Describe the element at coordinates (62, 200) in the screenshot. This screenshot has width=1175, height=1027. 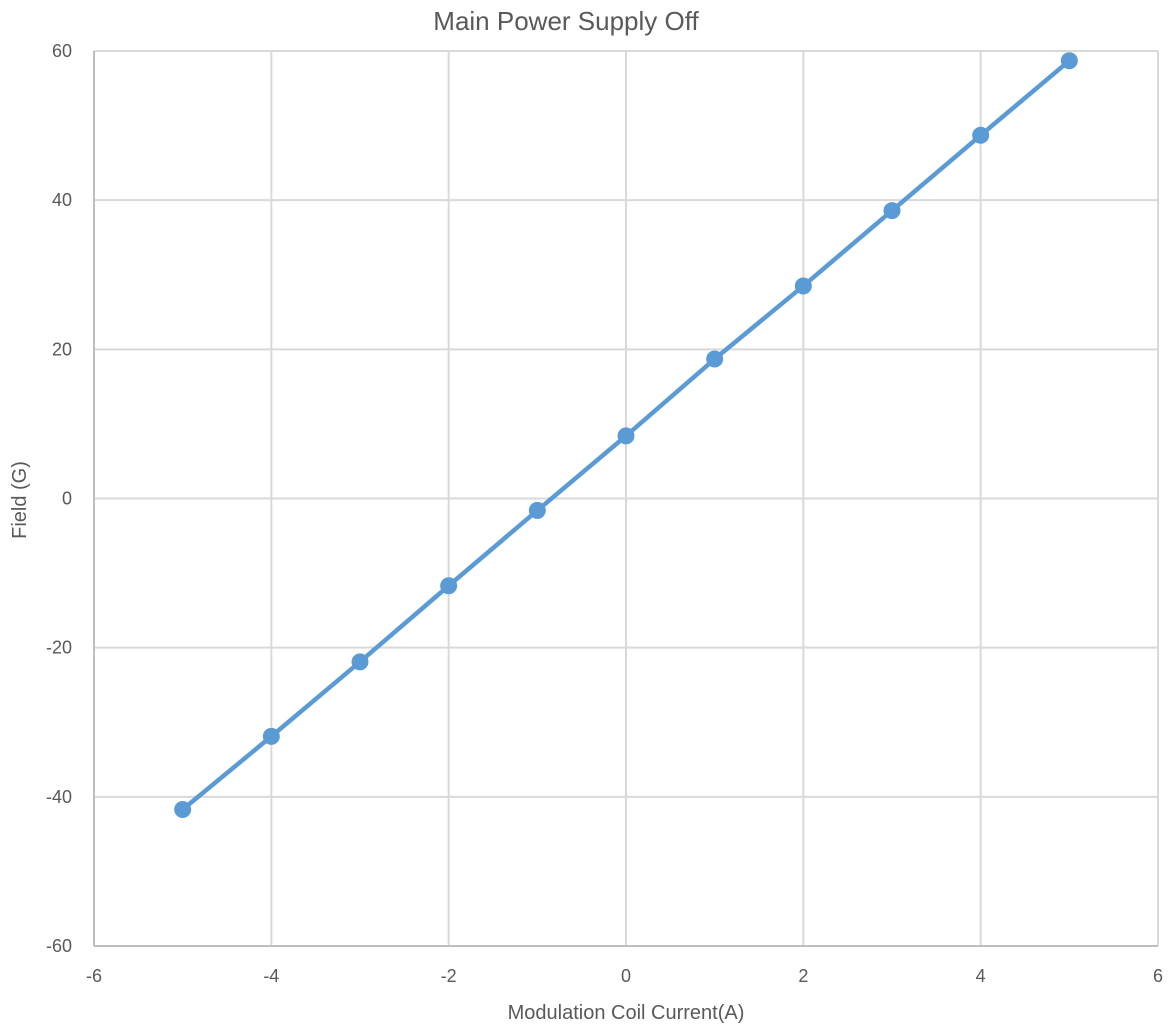
I see `y-tick-label: 40` at that location.